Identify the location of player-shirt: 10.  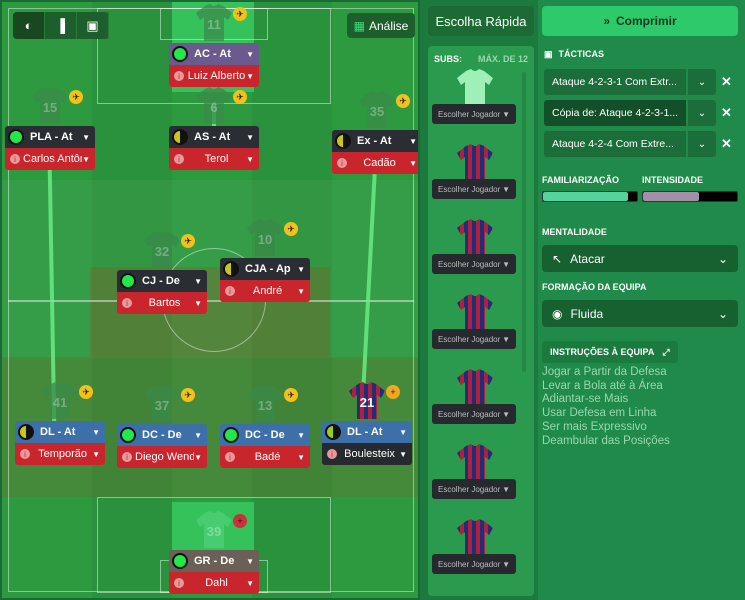
(265, 237).